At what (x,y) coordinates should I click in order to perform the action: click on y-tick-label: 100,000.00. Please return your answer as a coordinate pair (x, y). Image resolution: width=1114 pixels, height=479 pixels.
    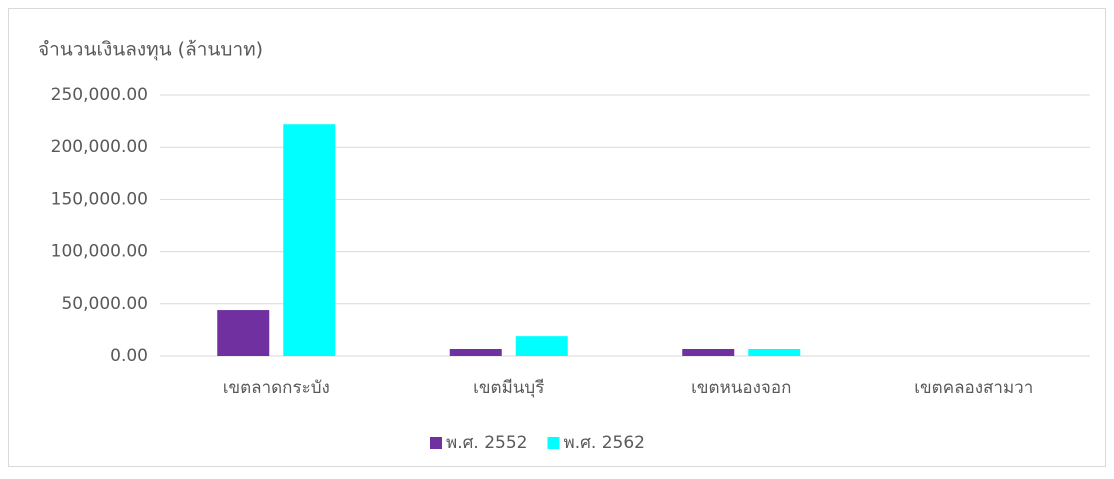
    Looking at the image, I should click on (99, 252).